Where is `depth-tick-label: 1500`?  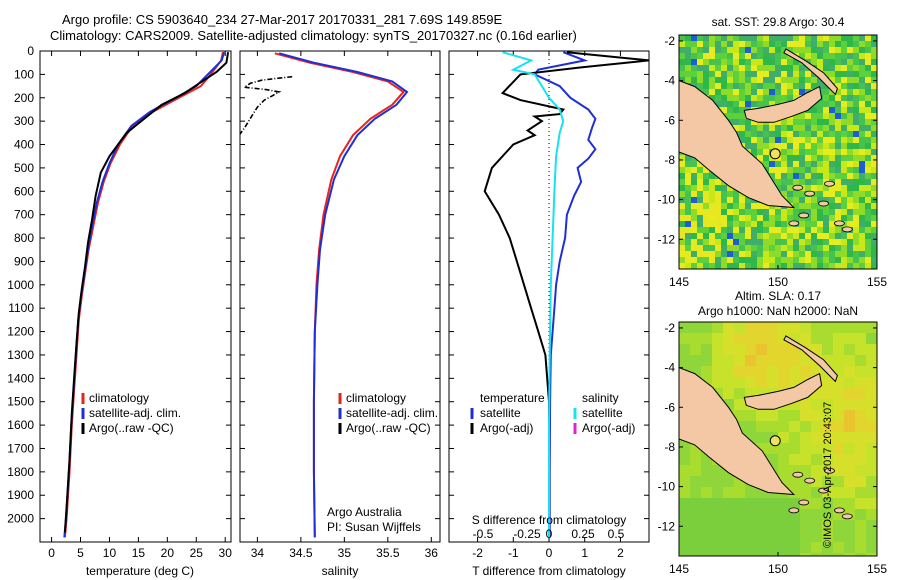
depth-tick-label: 1500 is located at coordinates (20, 402).